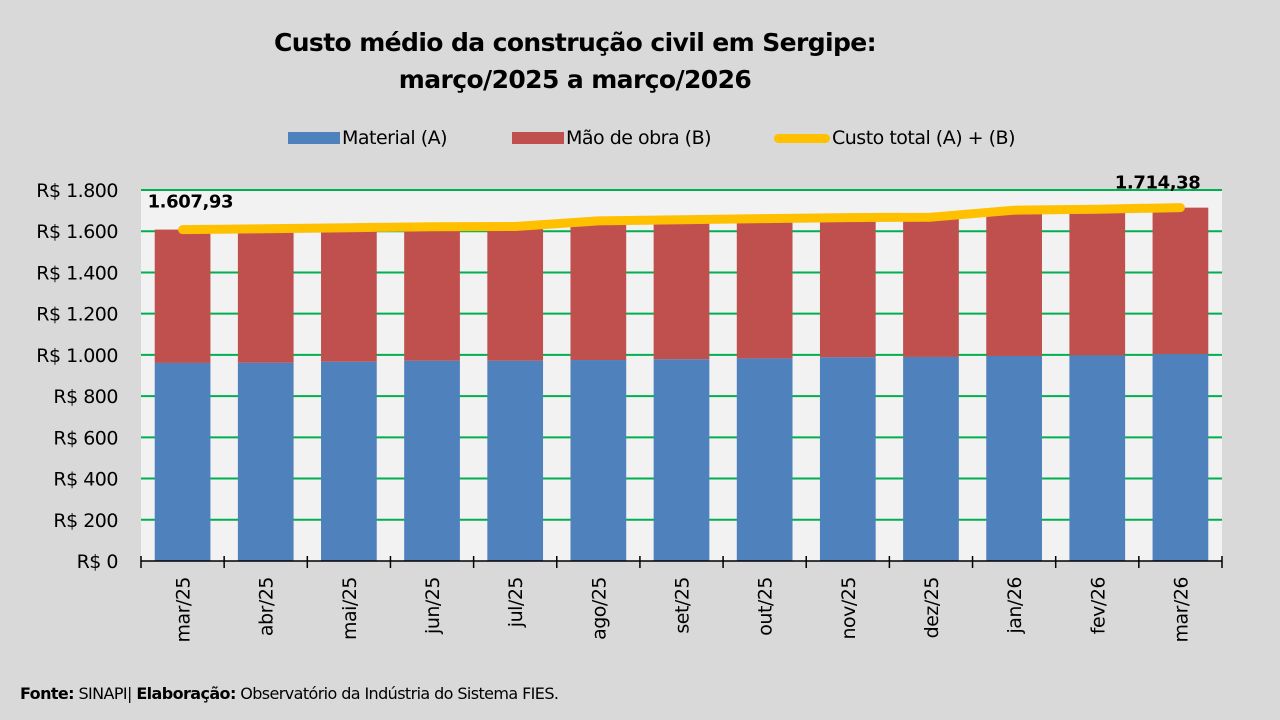 This screenshot has width=1280, height=720. What do you see at coordinates (1181, 610) in the screenshot?
I see `x-tick-label: mar/26` at bounding box center [1181, 610].